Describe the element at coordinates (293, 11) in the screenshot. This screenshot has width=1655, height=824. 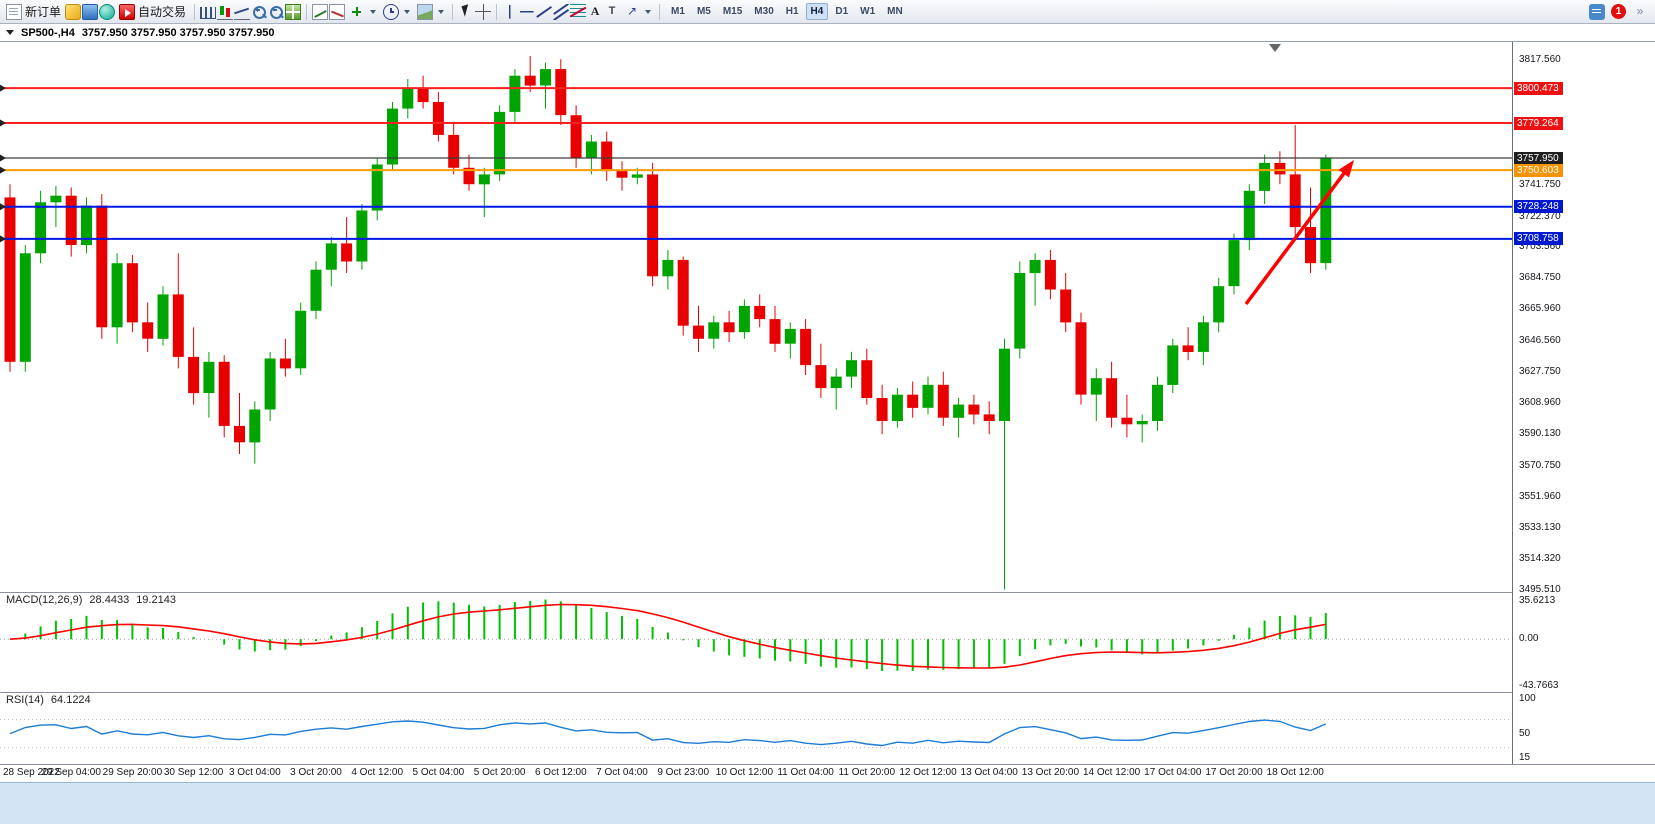
I see `tile-windows-icon` at that location.